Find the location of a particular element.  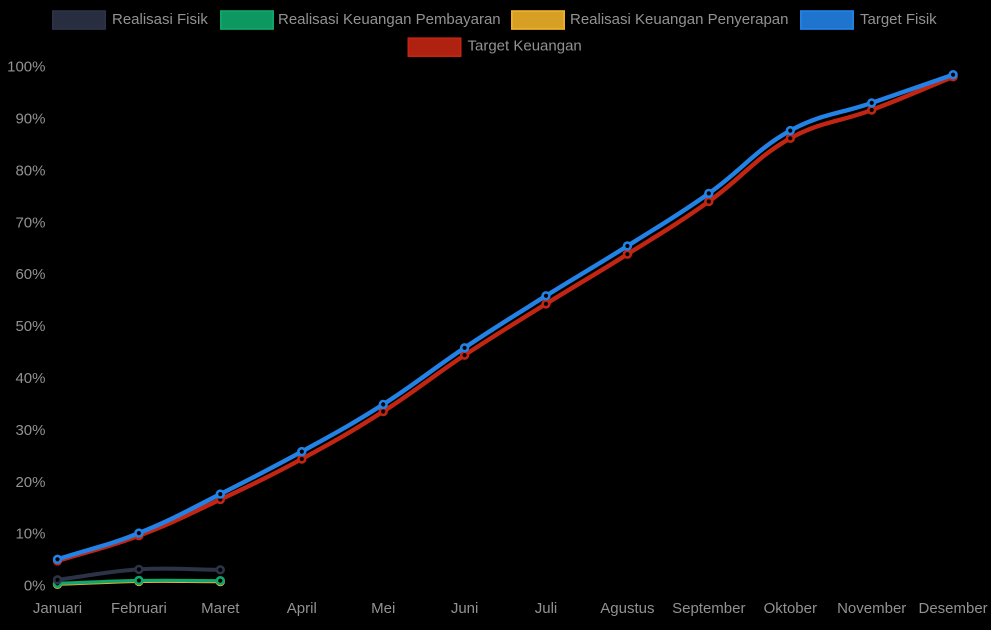

svg-text: Februari is located at coordinates (139, 608).